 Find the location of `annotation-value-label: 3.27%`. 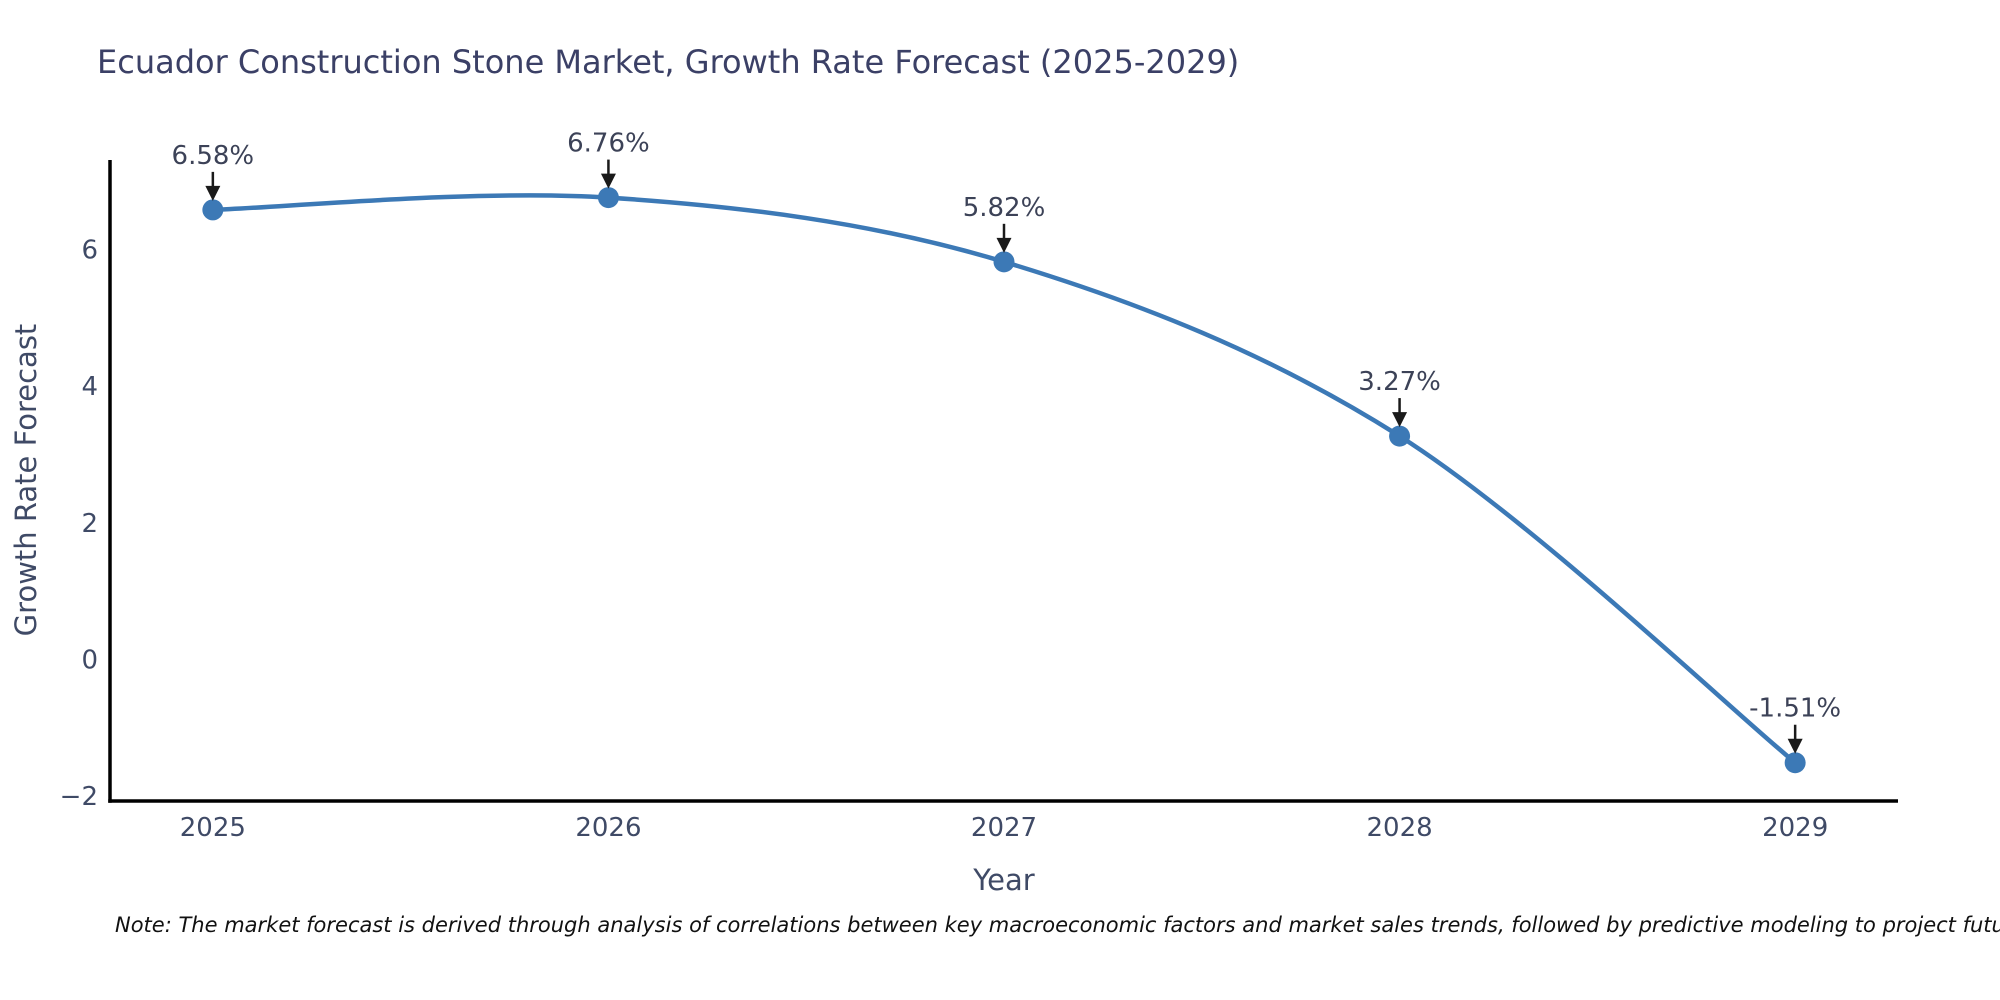

annotation-value-label: 3.27% is located at coordinates (1399, 382).